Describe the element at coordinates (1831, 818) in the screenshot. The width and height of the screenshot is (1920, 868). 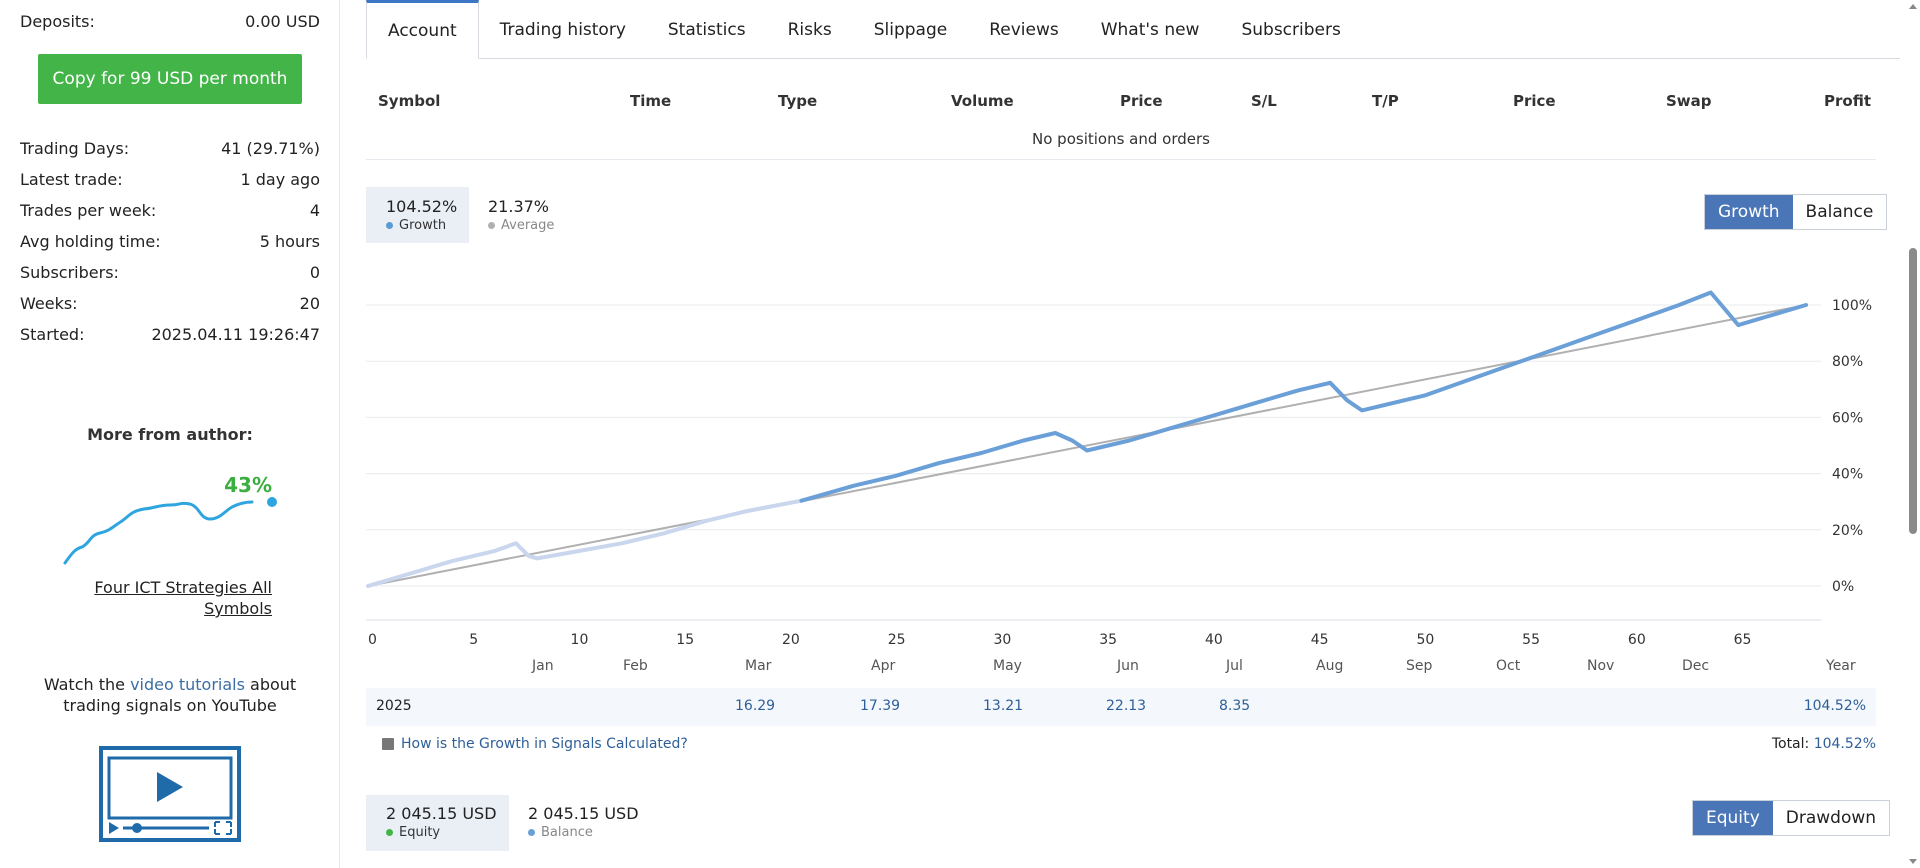
I see `drawdown-toggle-button: Drawdown` at that location.